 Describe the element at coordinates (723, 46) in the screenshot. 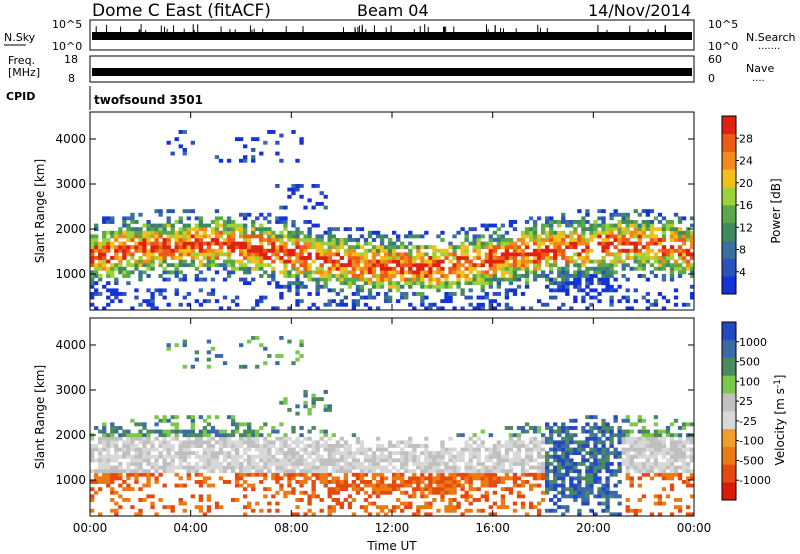

I see `noise-right-tick-bottom: 10^0` at that location.